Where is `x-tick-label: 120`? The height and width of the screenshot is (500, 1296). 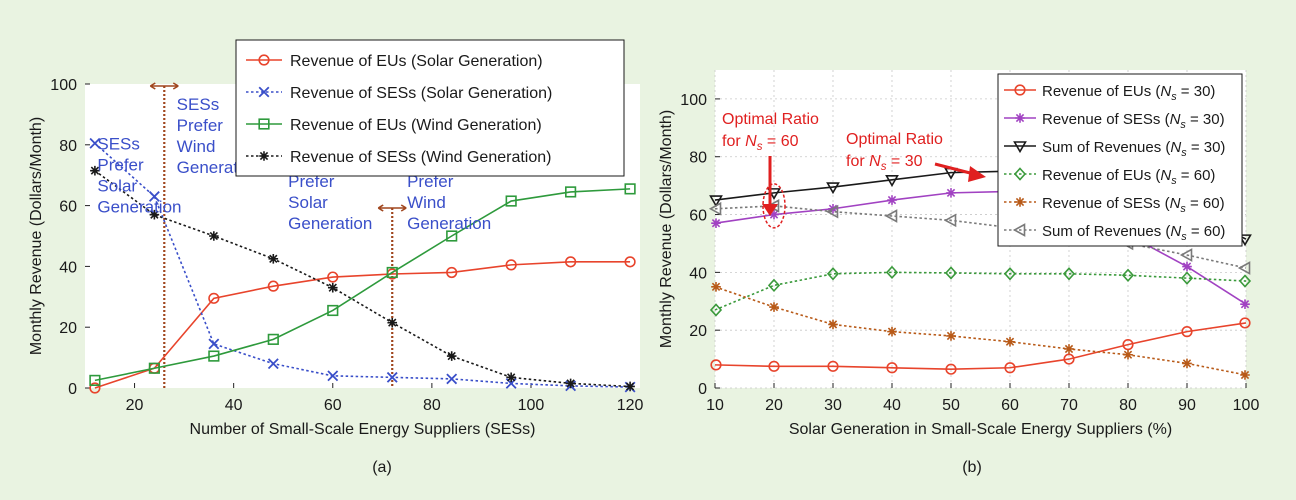 x-tick-label: 120 is located at coordinates (630, 405).